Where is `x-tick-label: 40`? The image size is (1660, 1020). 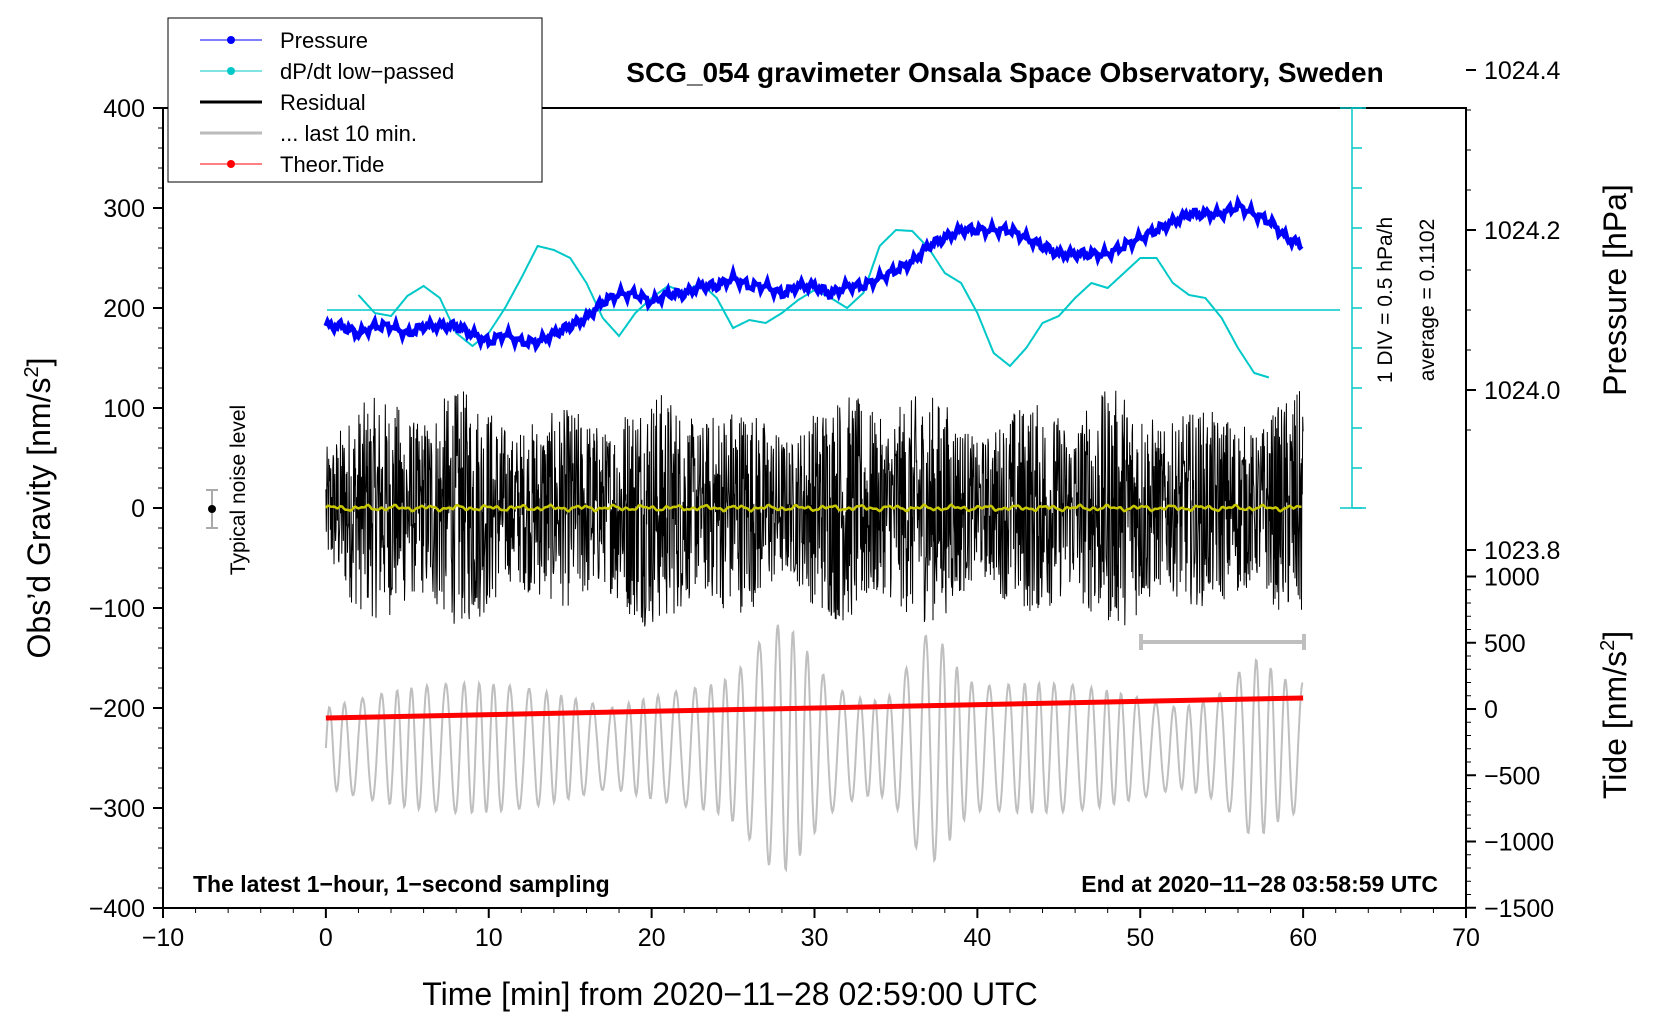 x-tick-label: 40 is located at coordinates (977, 938).